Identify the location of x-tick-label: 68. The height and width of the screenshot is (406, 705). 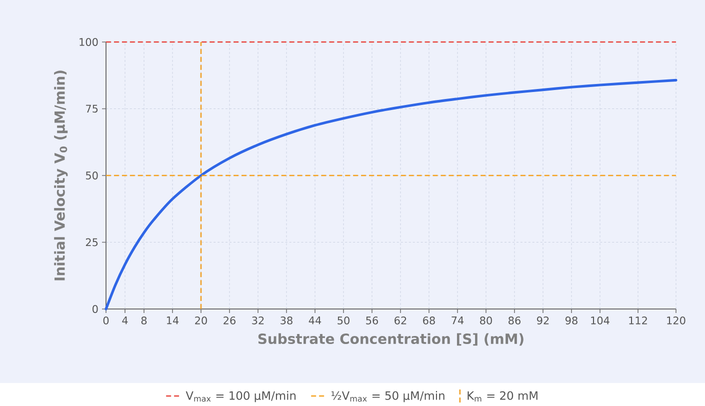
(429, 320).